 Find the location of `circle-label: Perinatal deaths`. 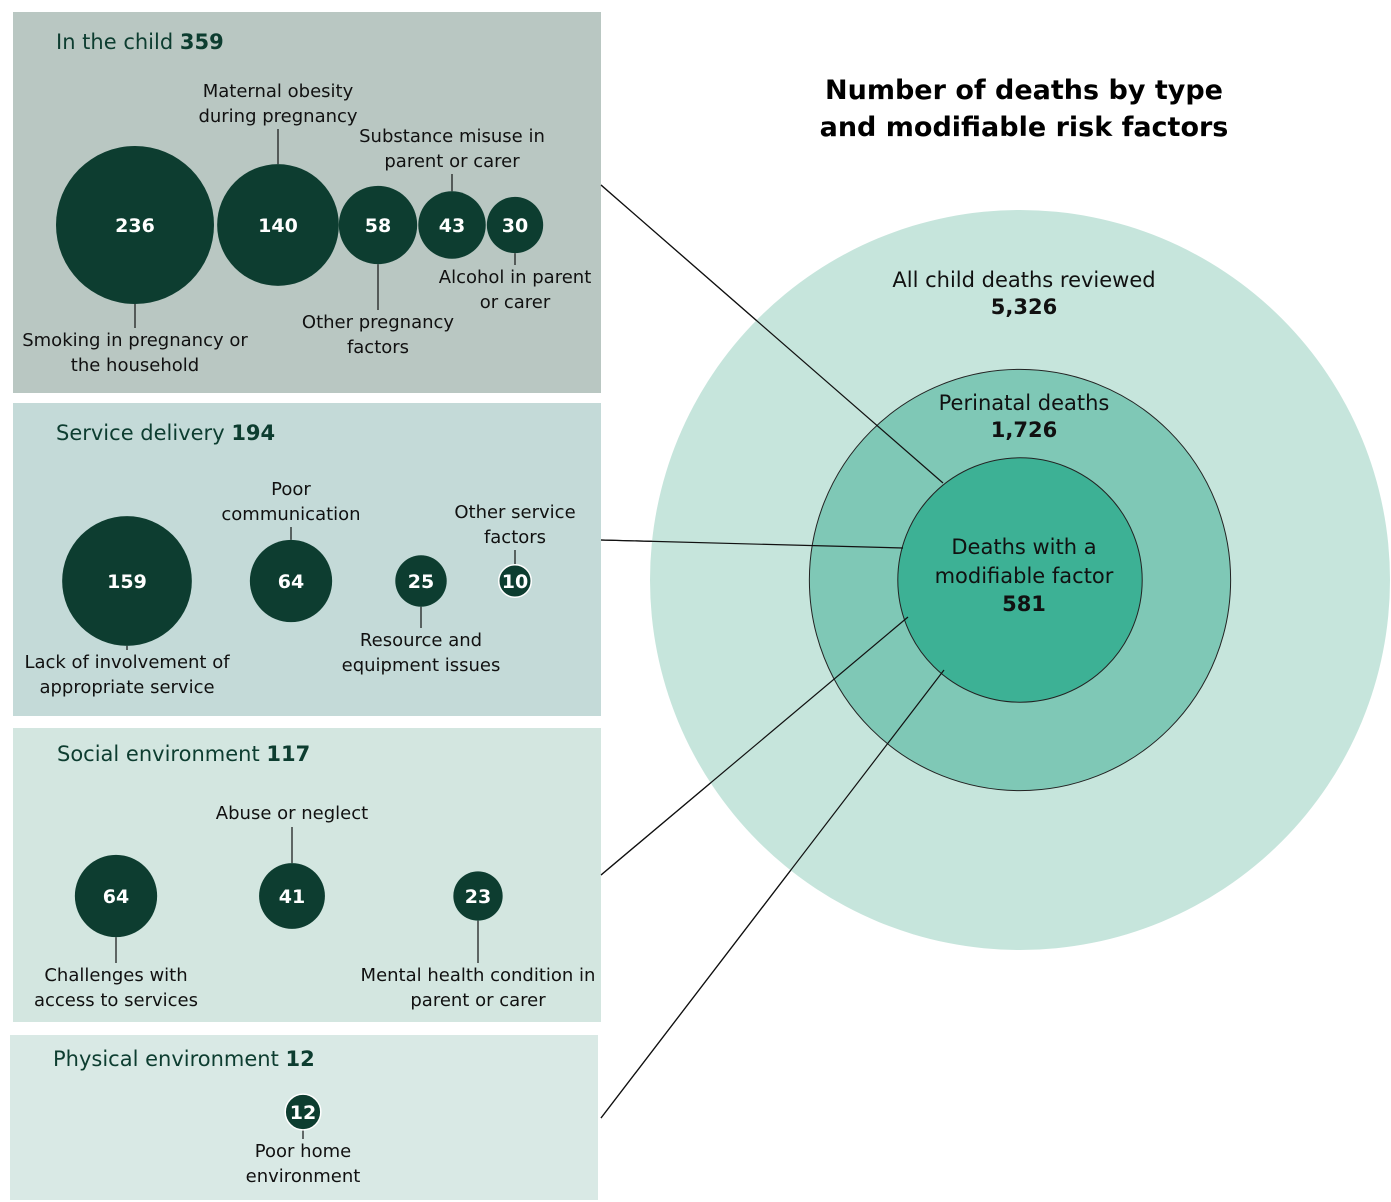

circle-label: Perinatal deaths is located at coordinates (1024, 403).